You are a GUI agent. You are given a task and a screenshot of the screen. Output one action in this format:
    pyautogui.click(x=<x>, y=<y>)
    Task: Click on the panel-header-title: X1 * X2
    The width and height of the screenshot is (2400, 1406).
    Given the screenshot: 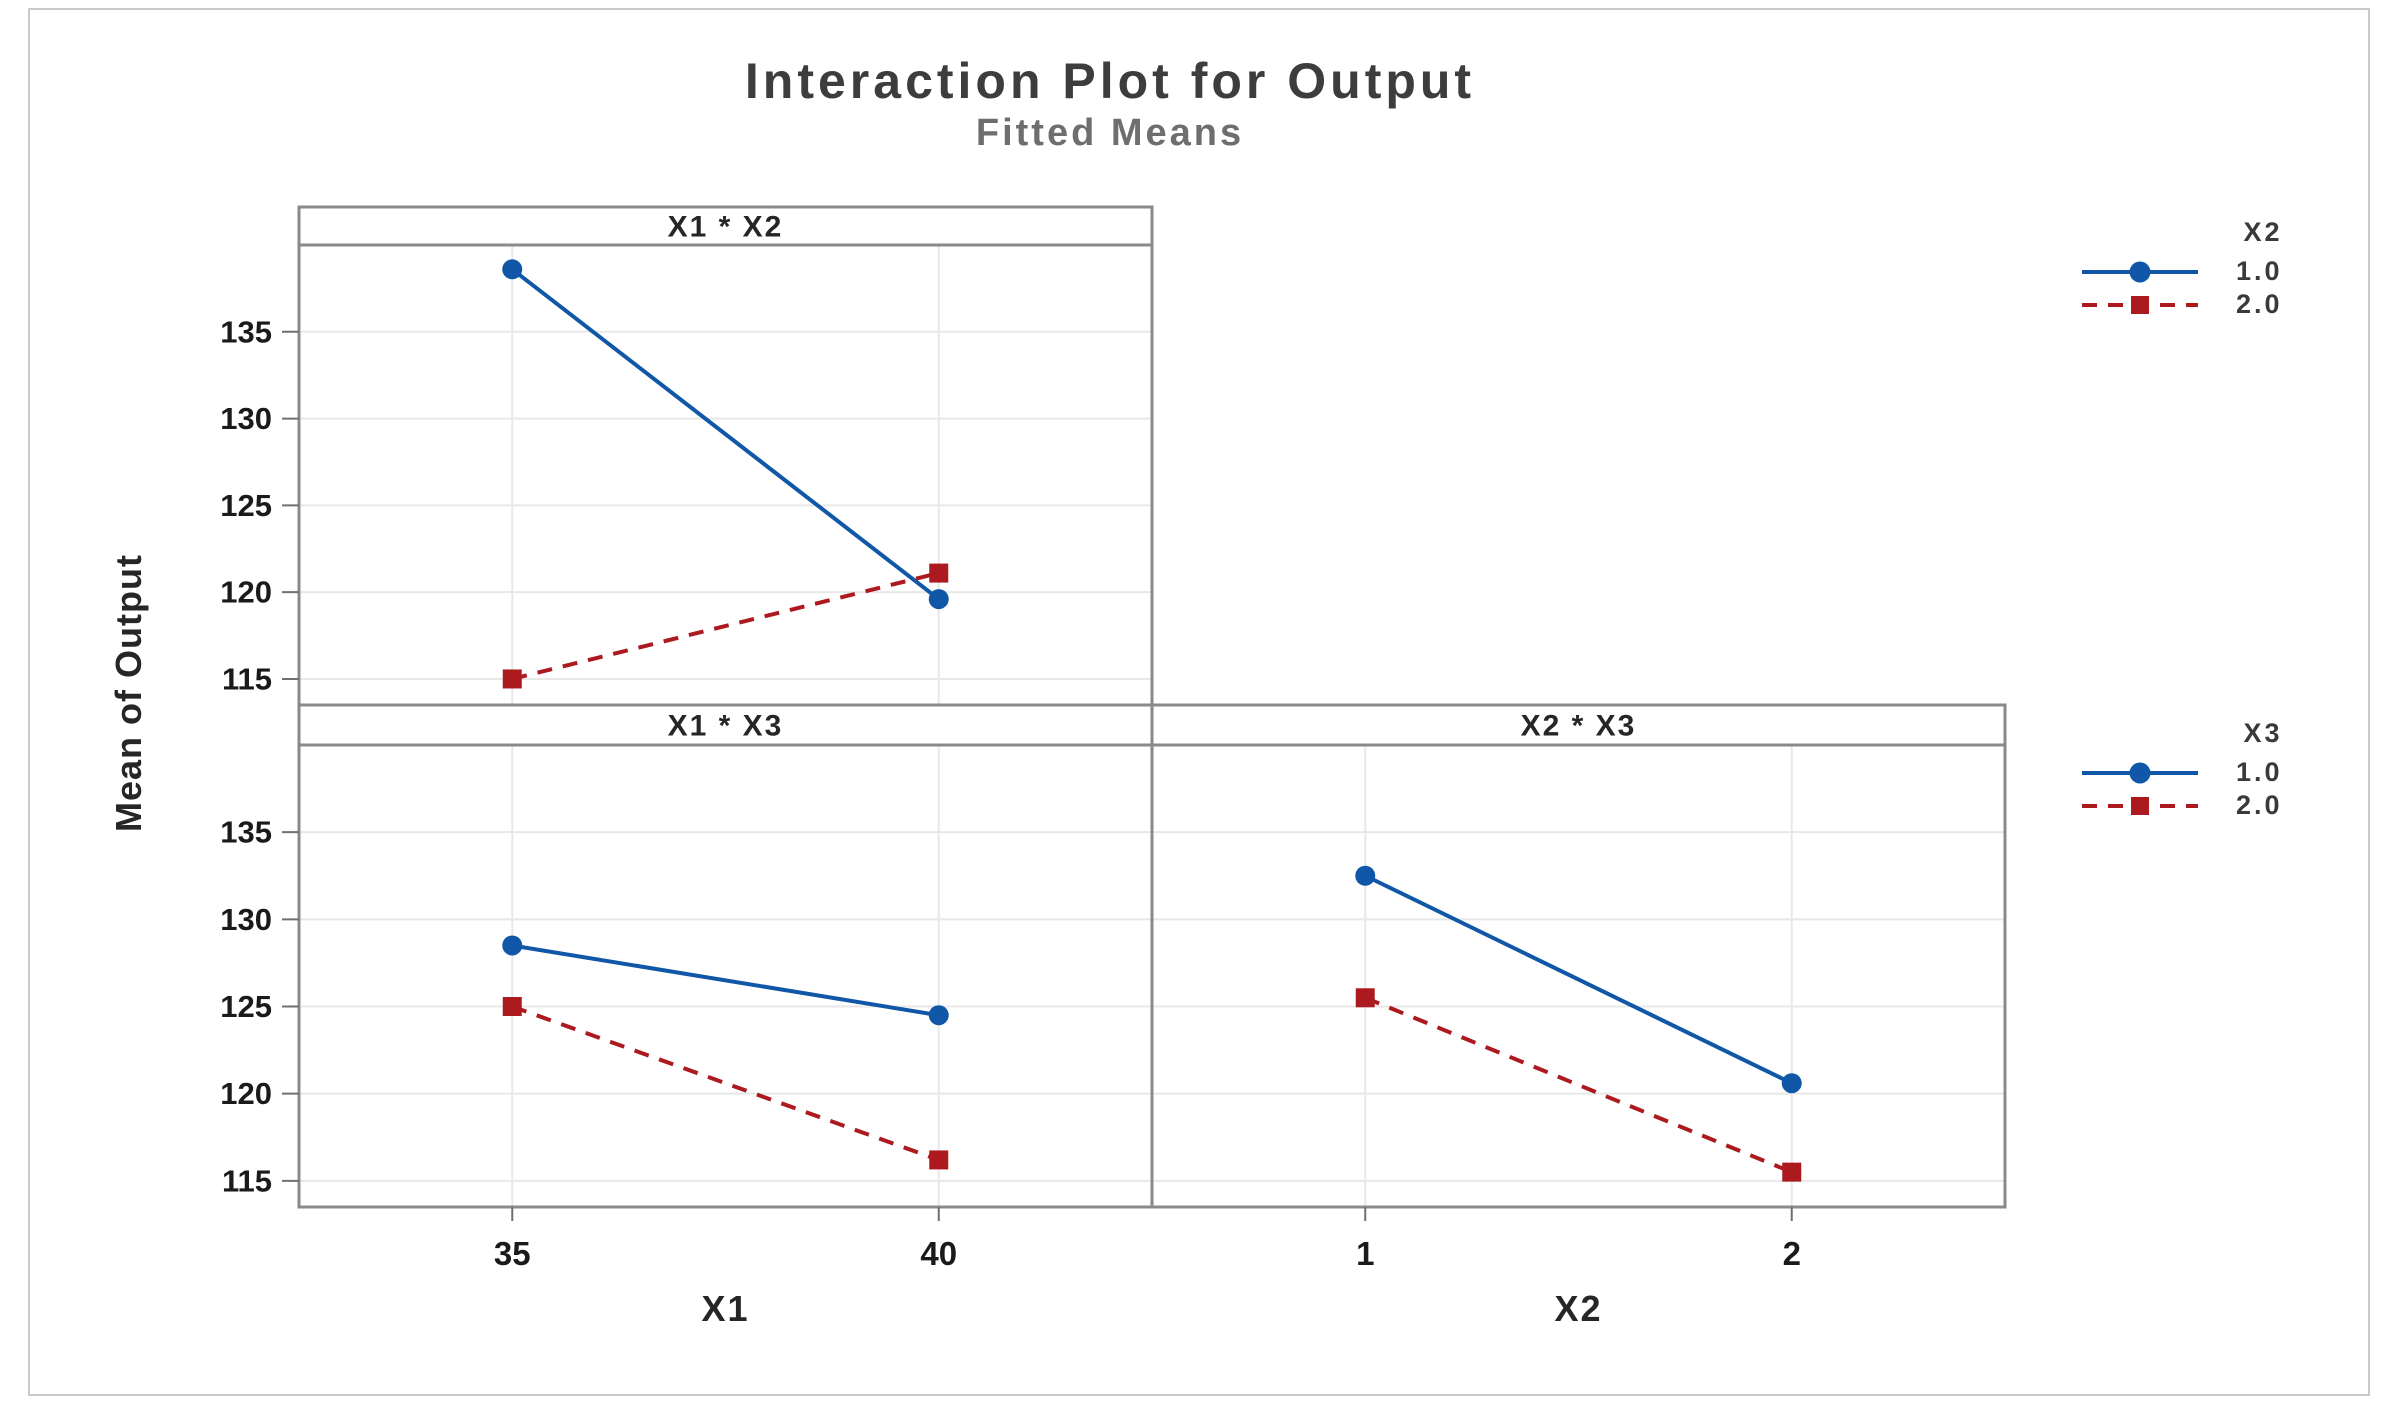 What is the action you would take?
    pyautogui.click(x=726, y=227)
    